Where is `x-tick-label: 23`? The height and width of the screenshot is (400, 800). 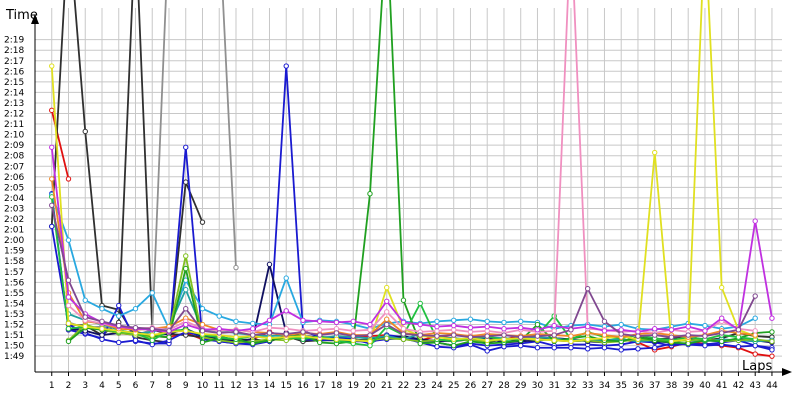
x-tick-label: 23 is located at coordinates (419, 386).